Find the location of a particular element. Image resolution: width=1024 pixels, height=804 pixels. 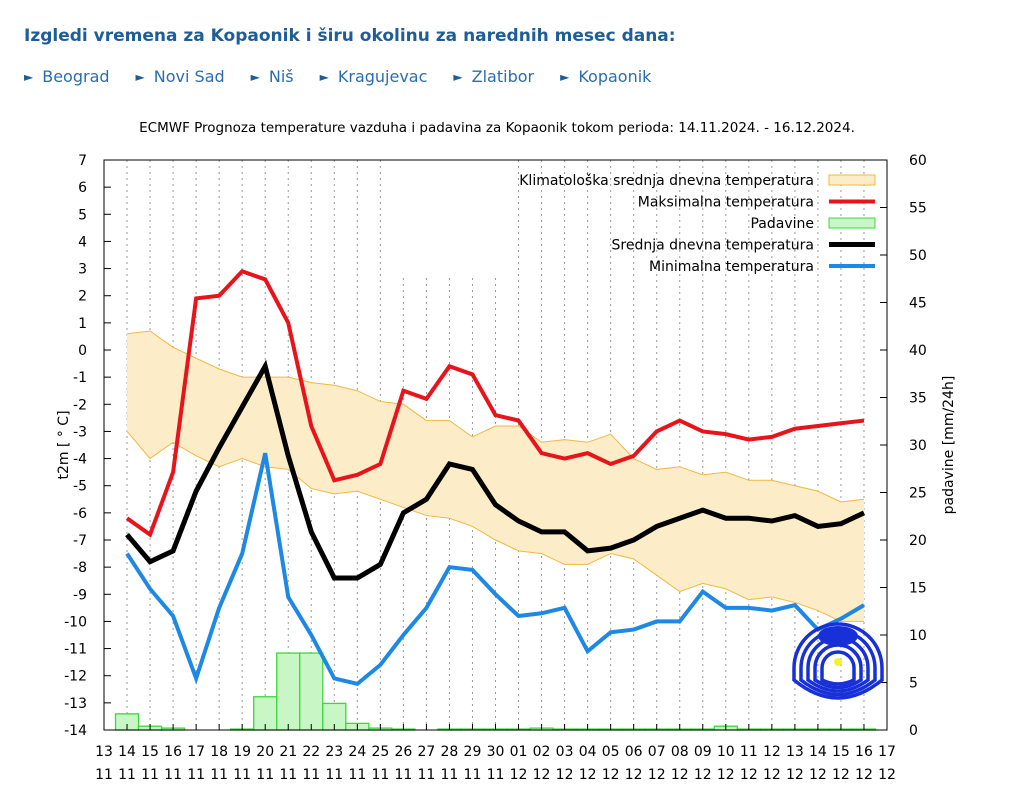

x-tick-day: 17 is located at coordinates (196, 752).